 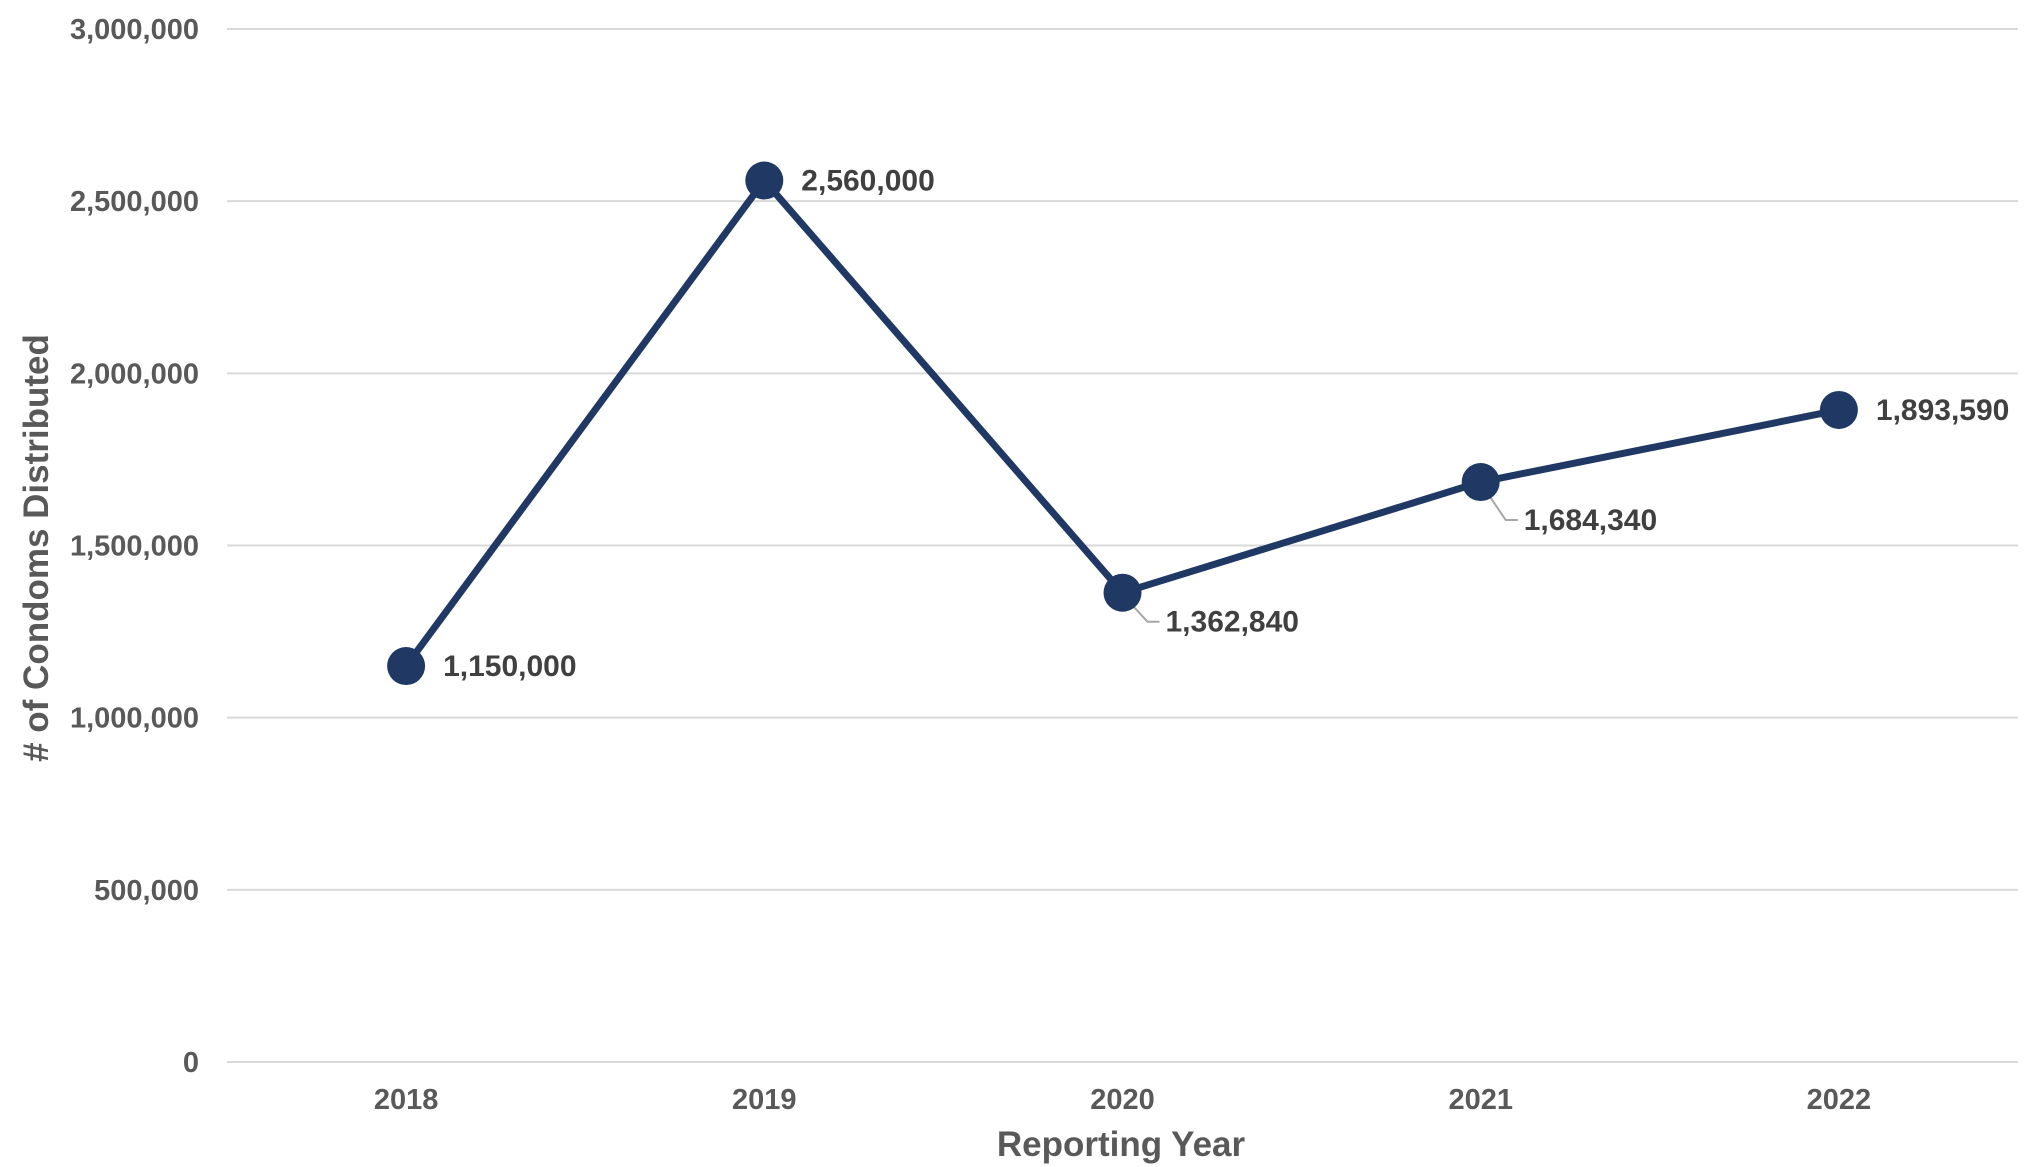 I want to click on y-tick-label: 500,000, so click(x=146, y=891).